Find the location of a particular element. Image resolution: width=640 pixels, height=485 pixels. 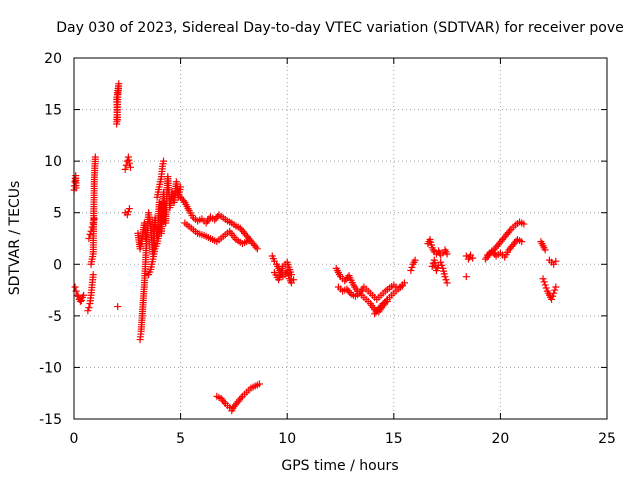

y-tick-label: 10 is located at coordinates (53, 162).